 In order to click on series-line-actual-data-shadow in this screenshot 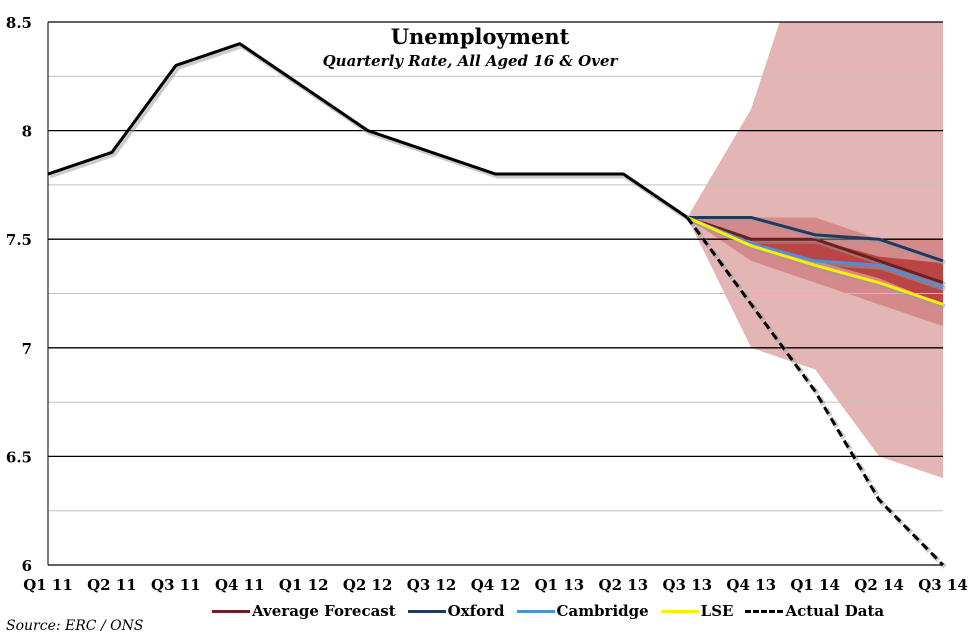, I will do `click(817, 393)`.